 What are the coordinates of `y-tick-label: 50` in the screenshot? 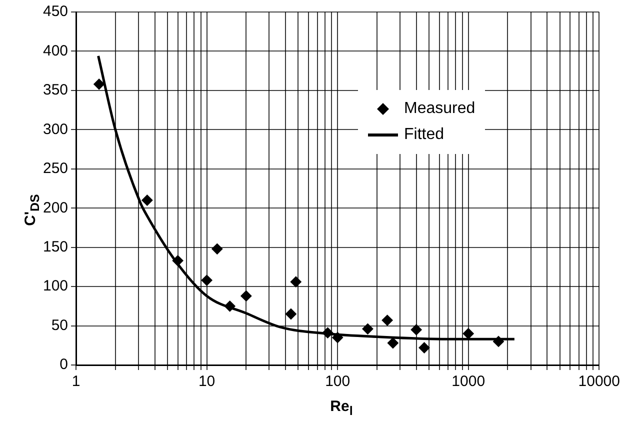 It's located at (59, 325).